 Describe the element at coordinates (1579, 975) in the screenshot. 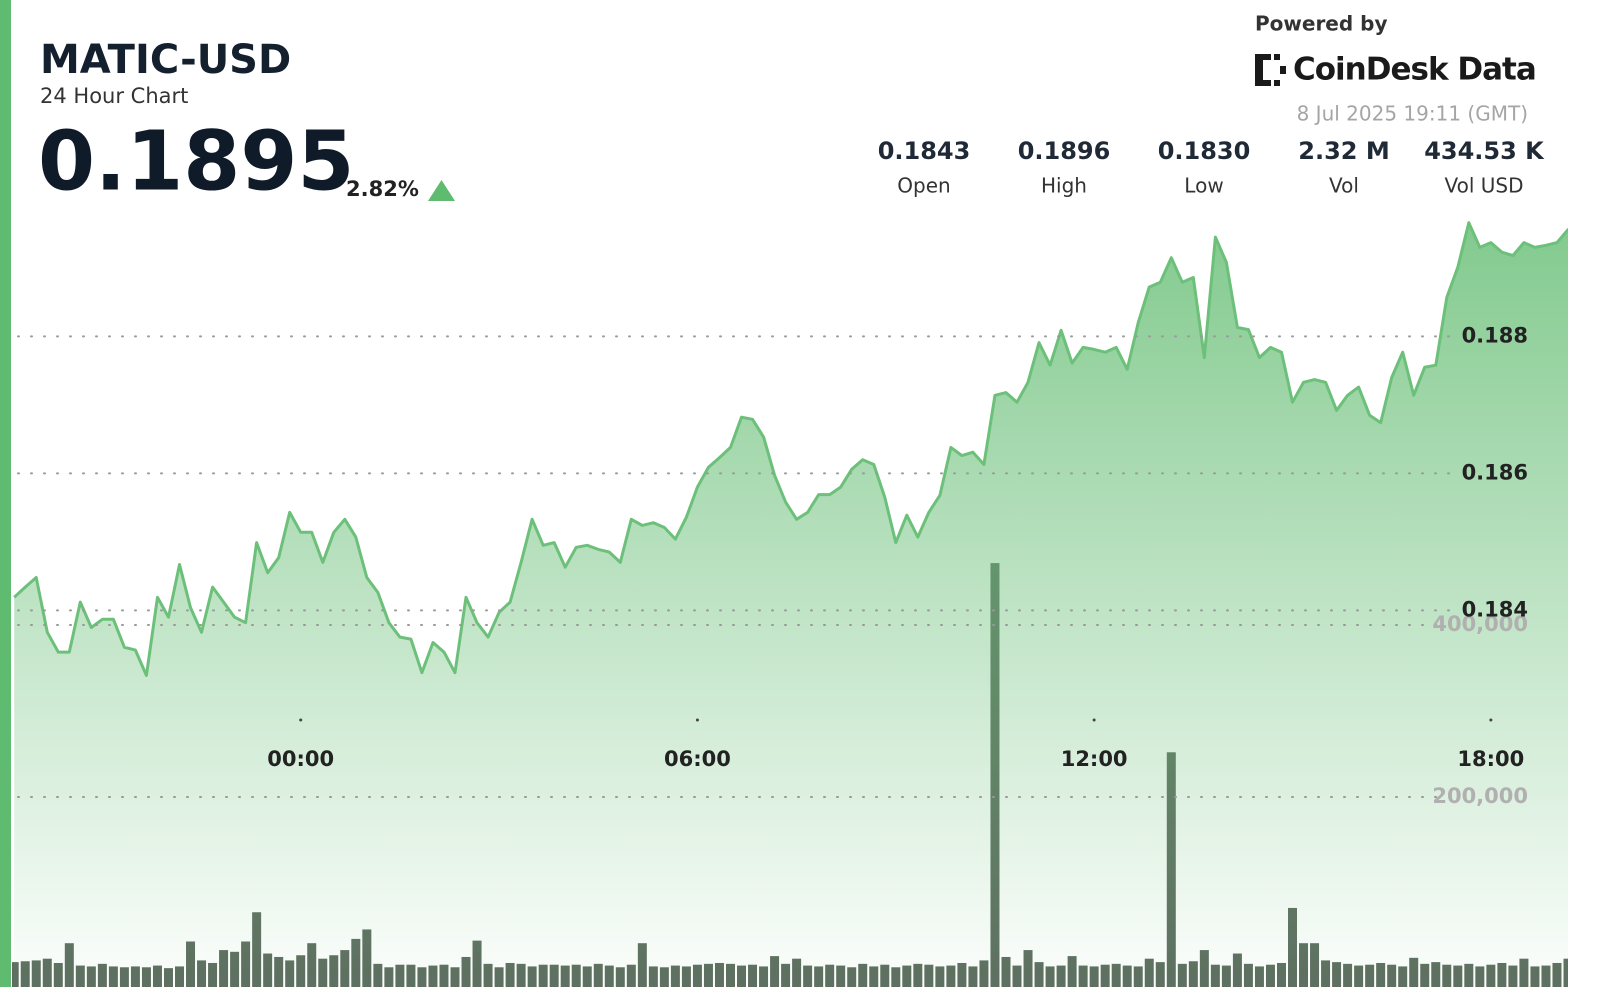

I see `volume-bar` at that location.